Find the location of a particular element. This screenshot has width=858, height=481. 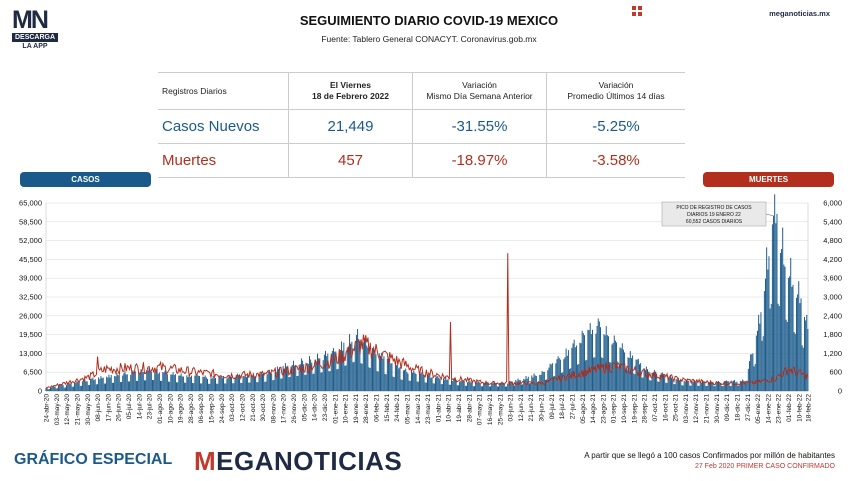

x-tick-label: 05-ago-21 is located at coordinates (583, 409).